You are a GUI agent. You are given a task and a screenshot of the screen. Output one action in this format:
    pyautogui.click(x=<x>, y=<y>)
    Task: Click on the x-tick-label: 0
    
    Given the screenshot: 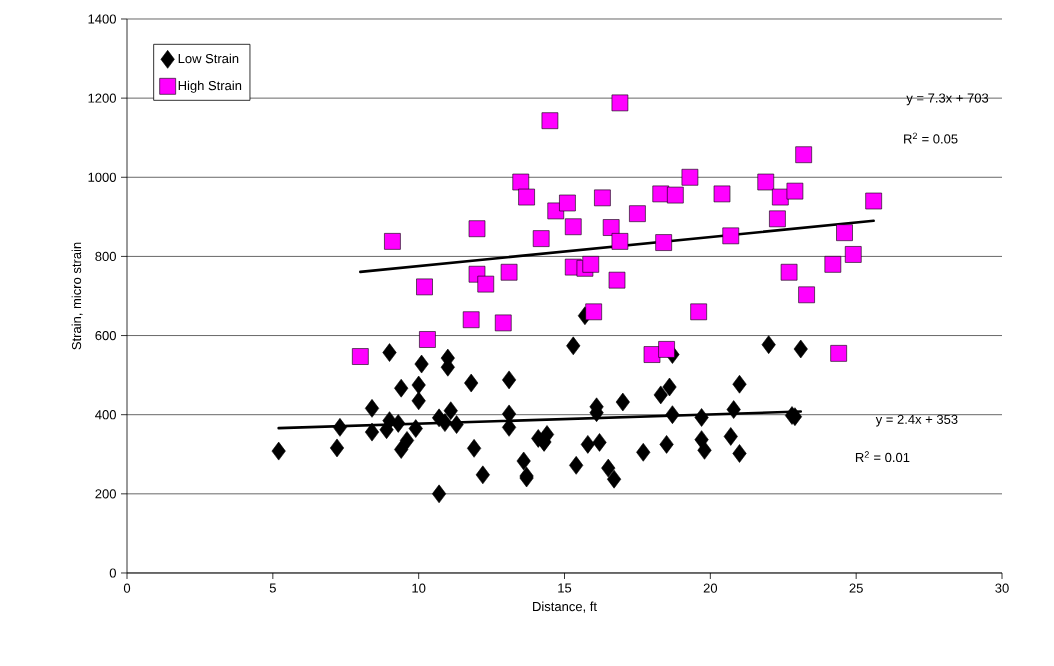 What is the action you would take?
    pyautogui.click(x=127, y=588)
    